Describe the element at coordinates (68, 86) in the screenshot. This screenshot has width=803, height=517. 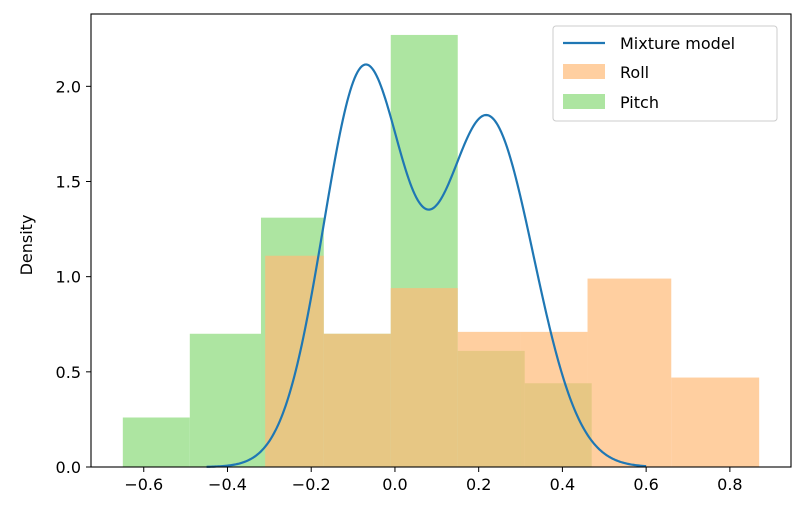
I see `y-tick-label-4: 2.0` at that location.